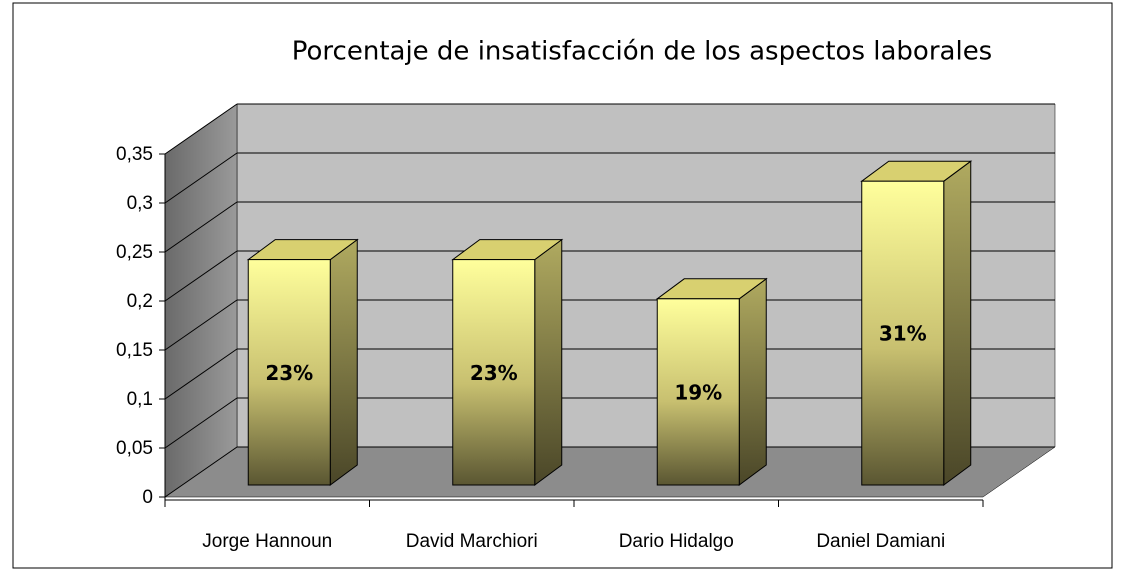 The width and height of the screenshot is (1125, 572). I want to click on value-label: 19%, so click(698, 392).